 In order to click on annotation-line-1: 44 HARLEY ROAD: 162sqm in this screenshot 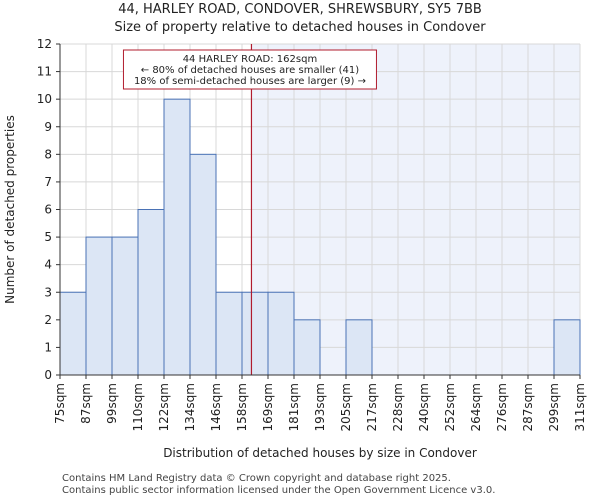, I will do `click(250, 59)`.